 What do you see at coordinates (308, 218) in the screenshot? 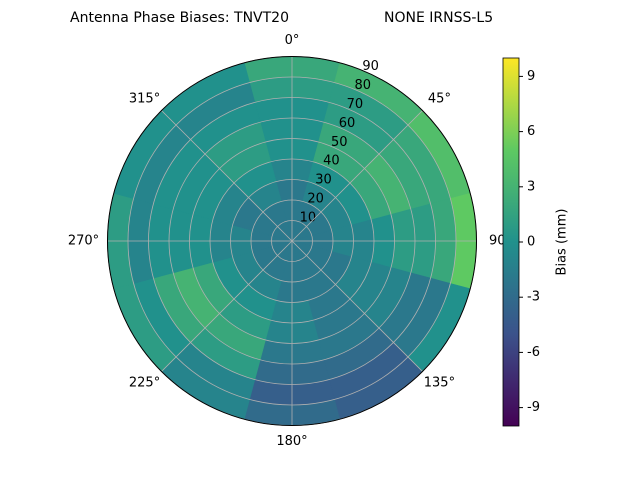
I see `r-tick-label: 10` at bounding box center [308, 218].